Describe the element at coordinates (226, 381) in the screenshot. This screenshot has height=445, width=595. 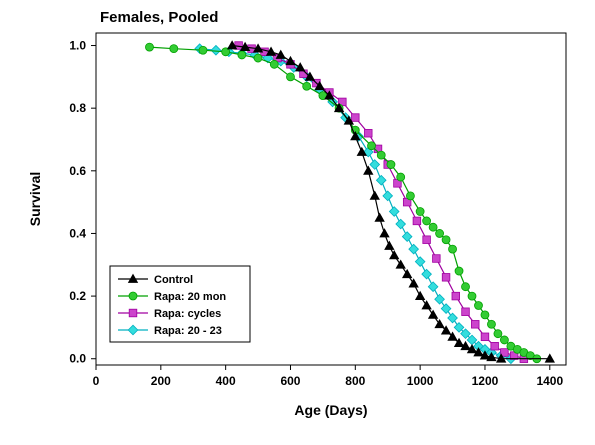
I see `x-tick-label: 400` at that location.